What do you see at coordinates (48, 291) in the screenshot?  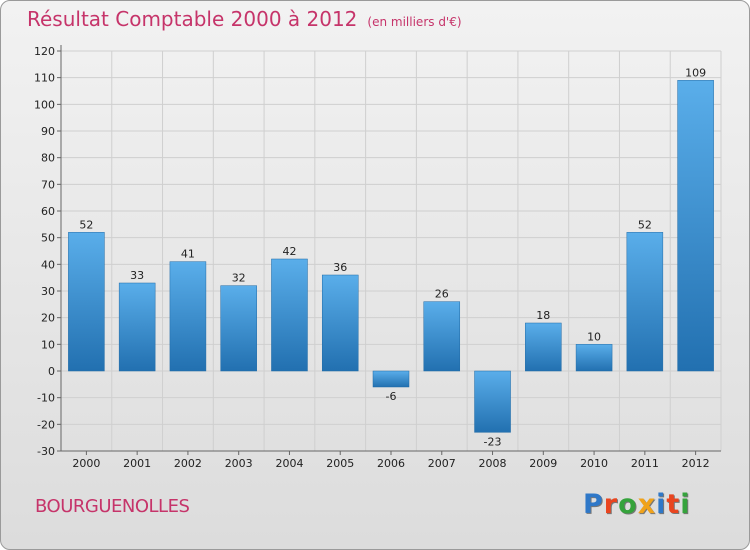 I see `y-tick-label: 30` at bounding box center [48, 291].